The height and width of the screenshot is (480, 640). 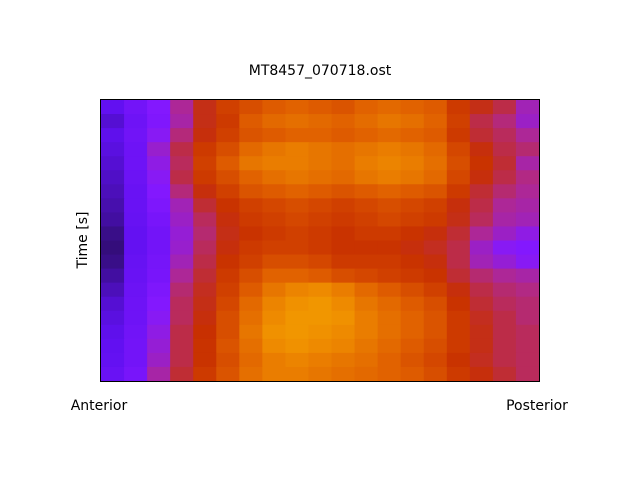 I want to click on x-end-label: Anterior, so click(x=99, y=406).